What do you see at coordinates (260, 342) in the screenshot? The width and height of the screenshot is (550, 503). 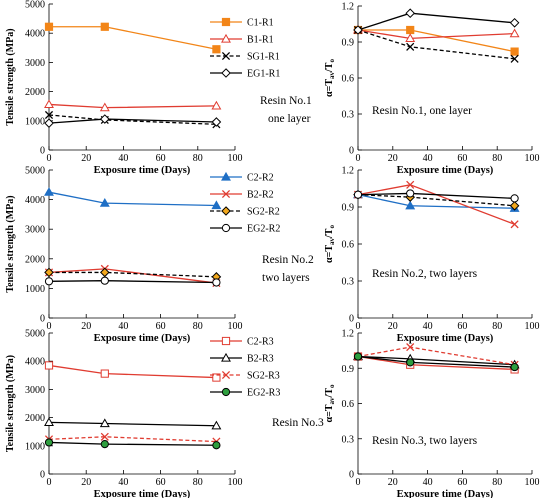 I see `legend-label: C2-R3` at bounding box center [260, 342].